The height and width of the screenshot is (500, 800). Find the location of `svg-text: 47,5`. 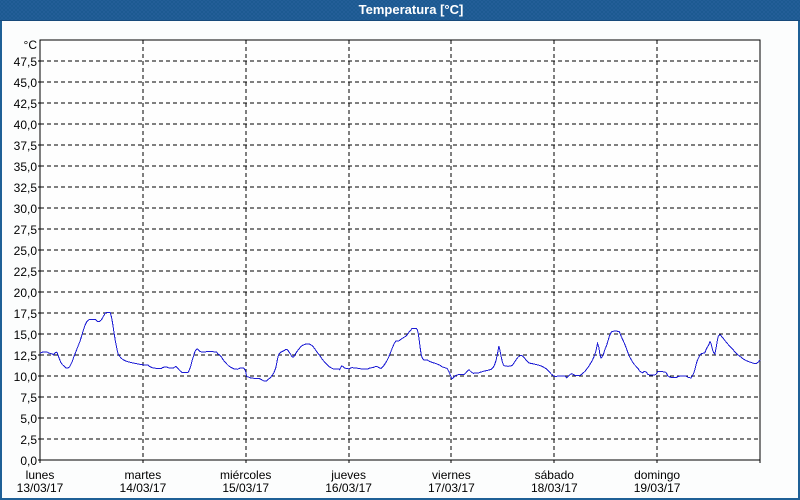

svg-text: 47,5 is located at coordinates (26, 62).